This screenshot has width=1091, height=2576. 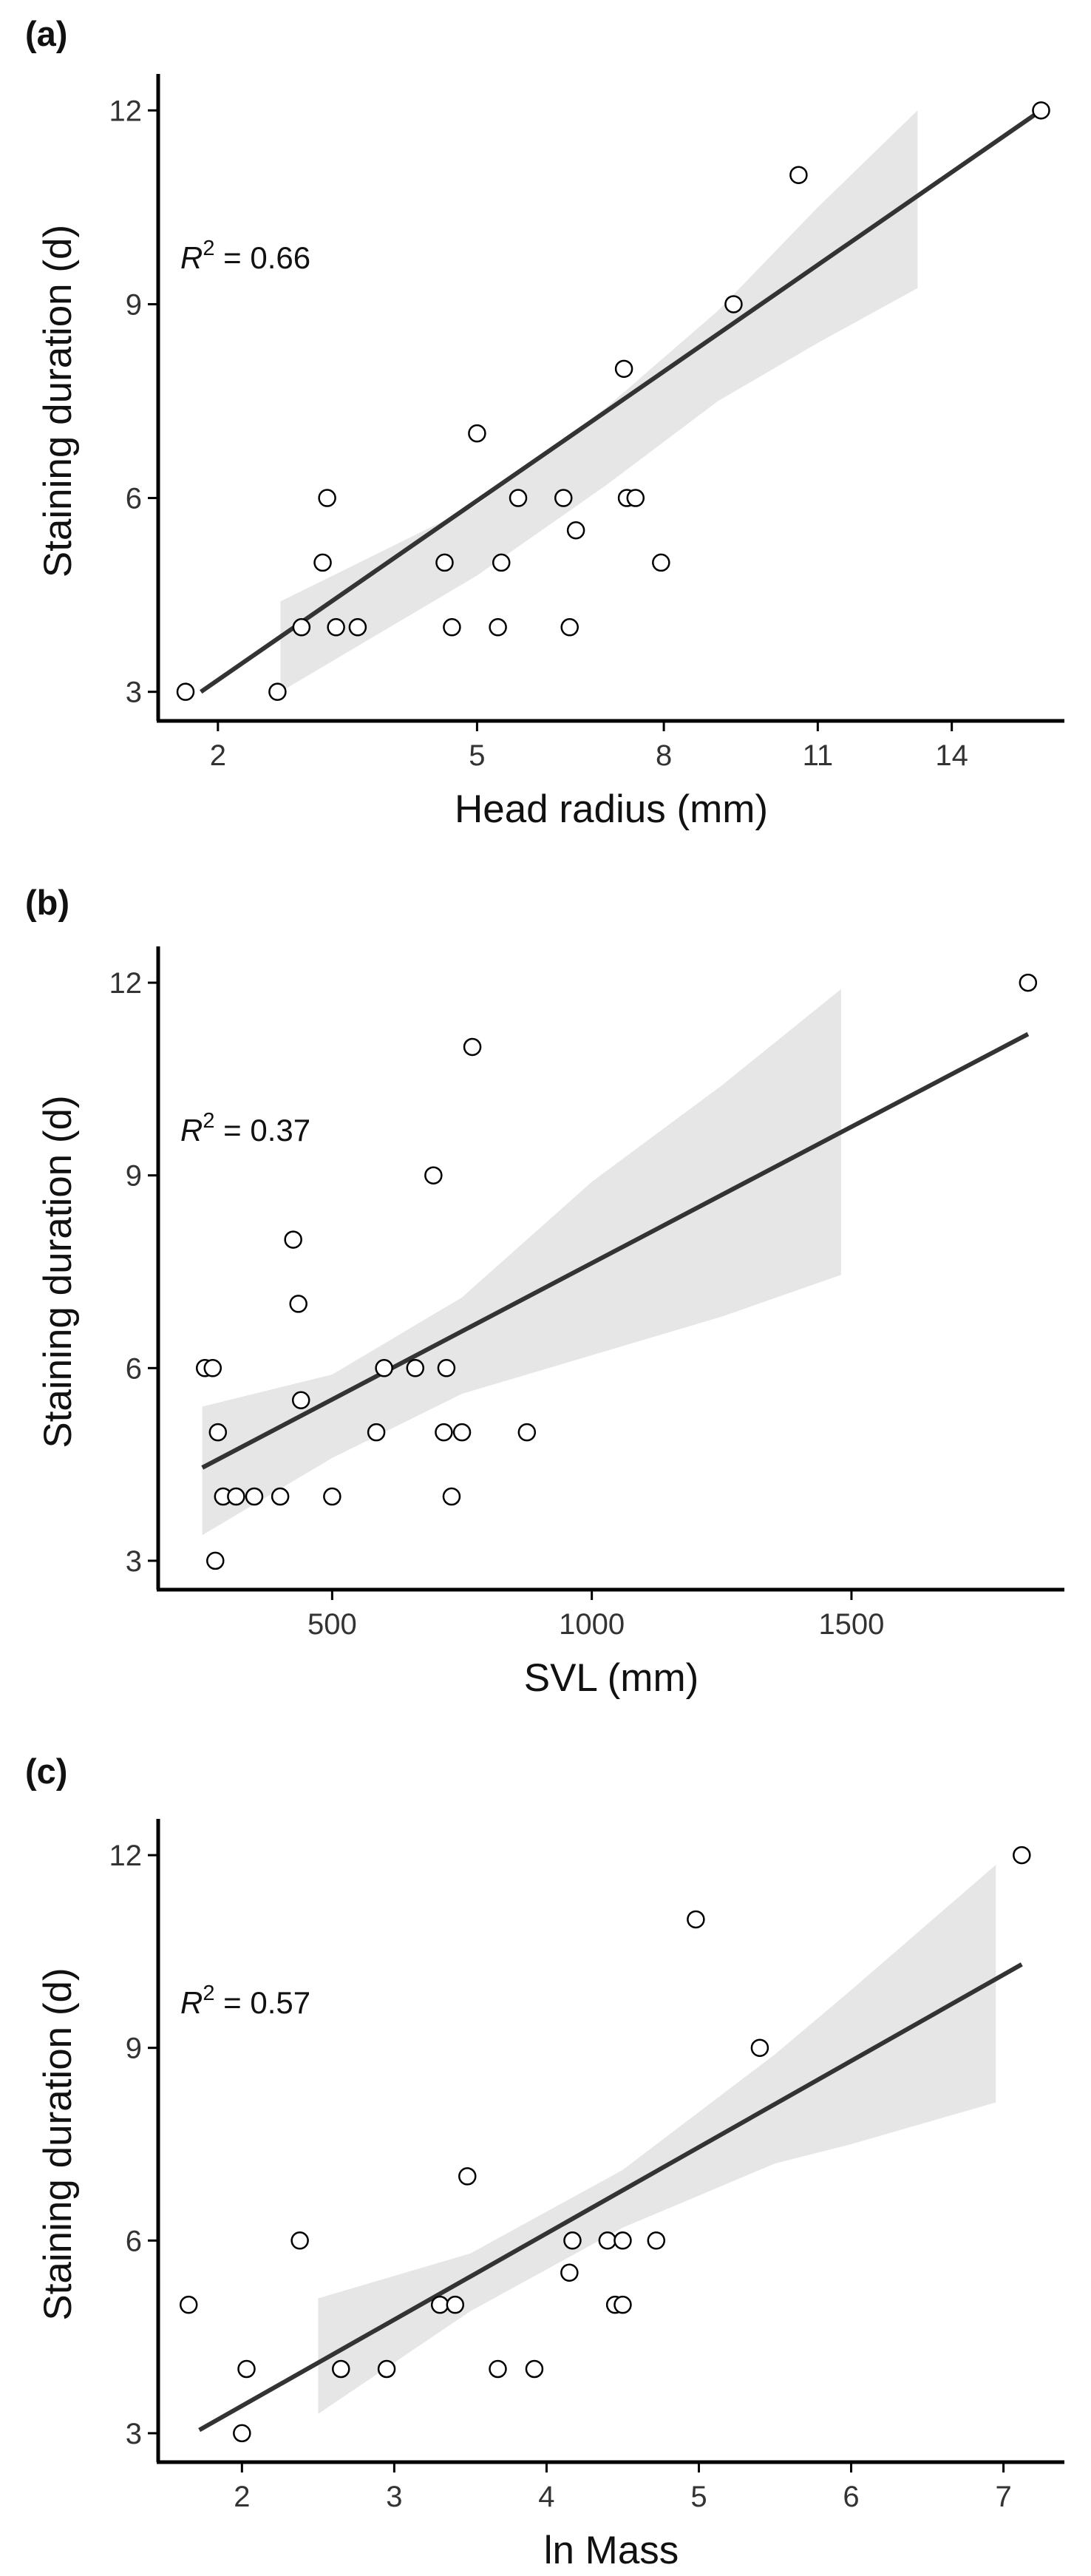 What do you see at coordinates (46, 33) in the screenshot?
I see `panel-label: (a)` at bounding box center [46, 33].